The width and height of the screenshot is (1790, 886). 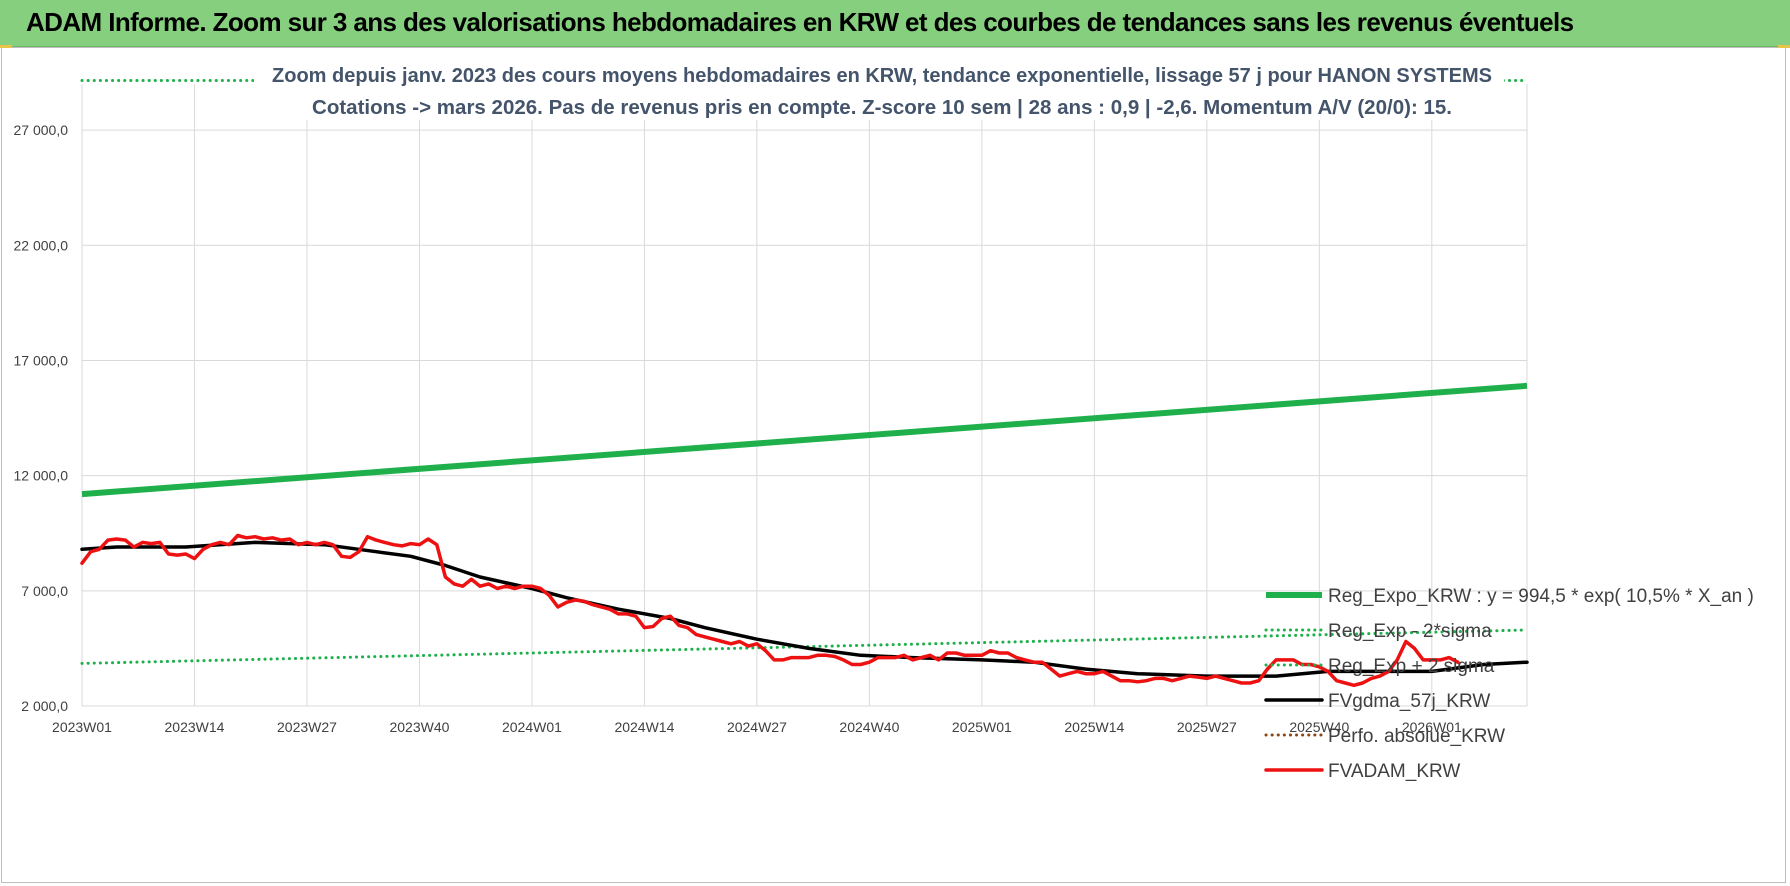 I want to click on x-tick-label: 2024W40, so click(x=869, y=727).